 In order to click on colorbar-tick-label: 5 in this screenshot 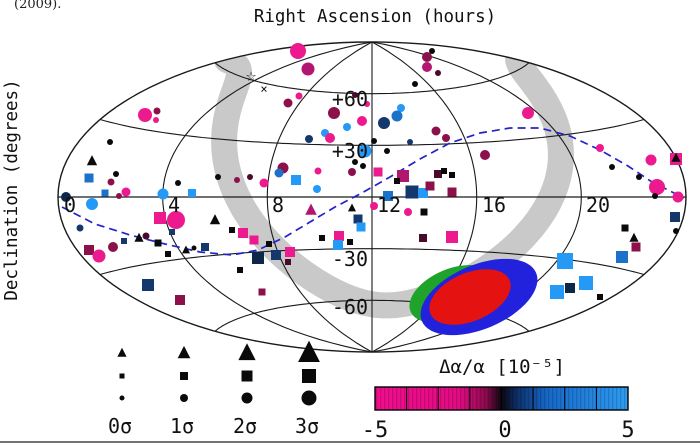, I will do `click(627, 430)`.